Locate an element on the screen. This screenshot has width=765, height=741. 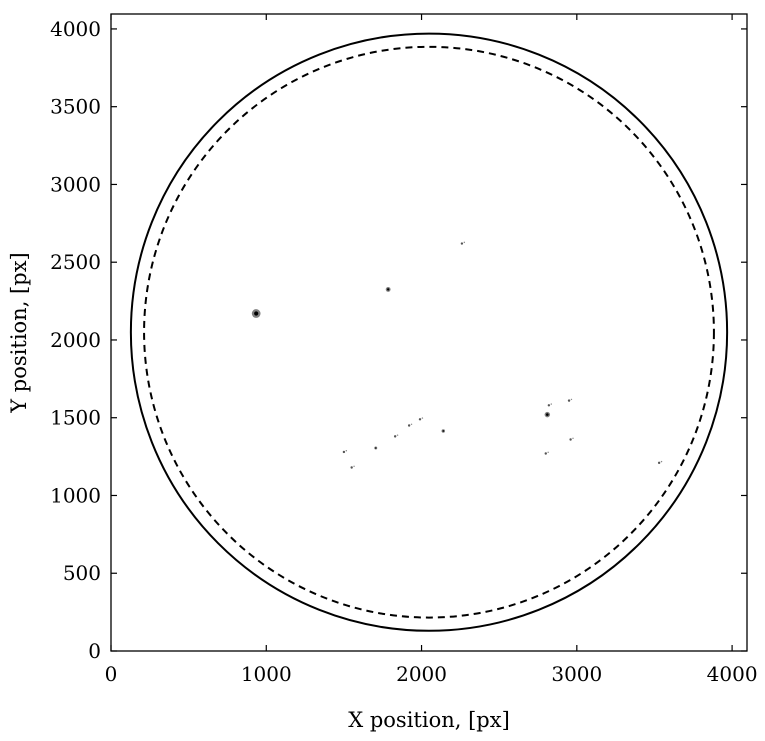
x-tick-label: 0 is located at coordinates (111, 674).